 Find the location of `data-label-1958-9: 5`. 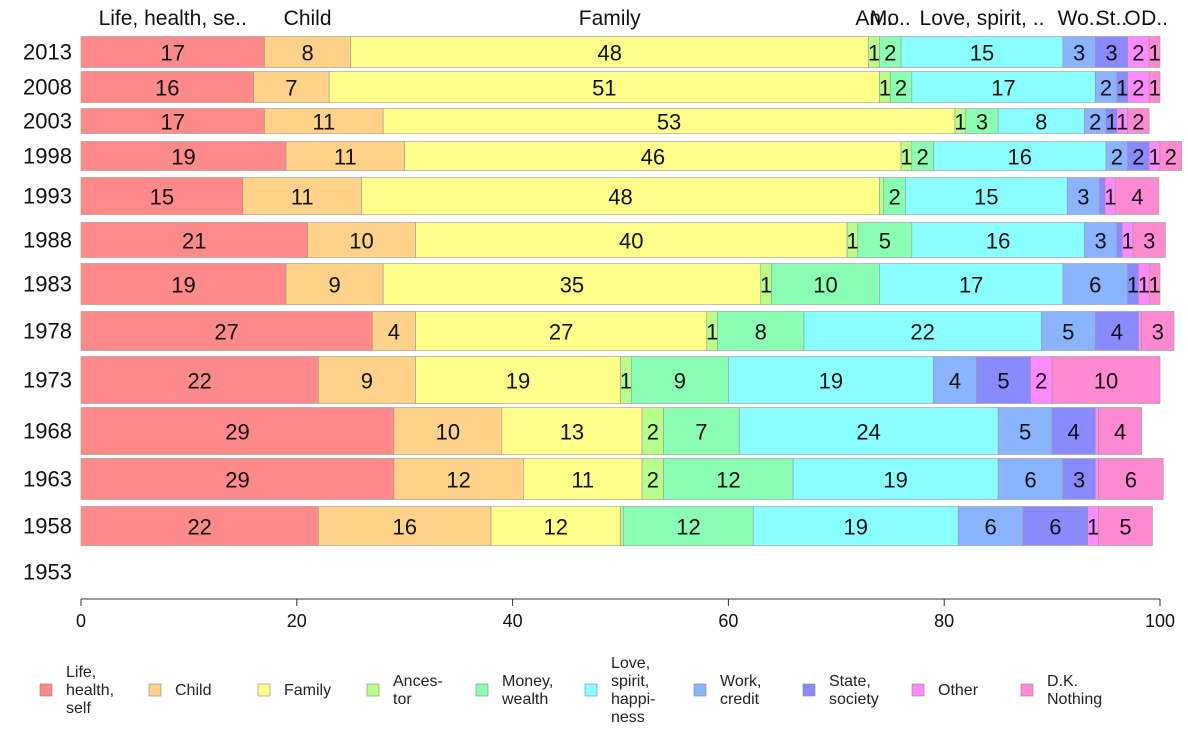

data-label-1958-9: 5 is located at coordinates (1125, 527).